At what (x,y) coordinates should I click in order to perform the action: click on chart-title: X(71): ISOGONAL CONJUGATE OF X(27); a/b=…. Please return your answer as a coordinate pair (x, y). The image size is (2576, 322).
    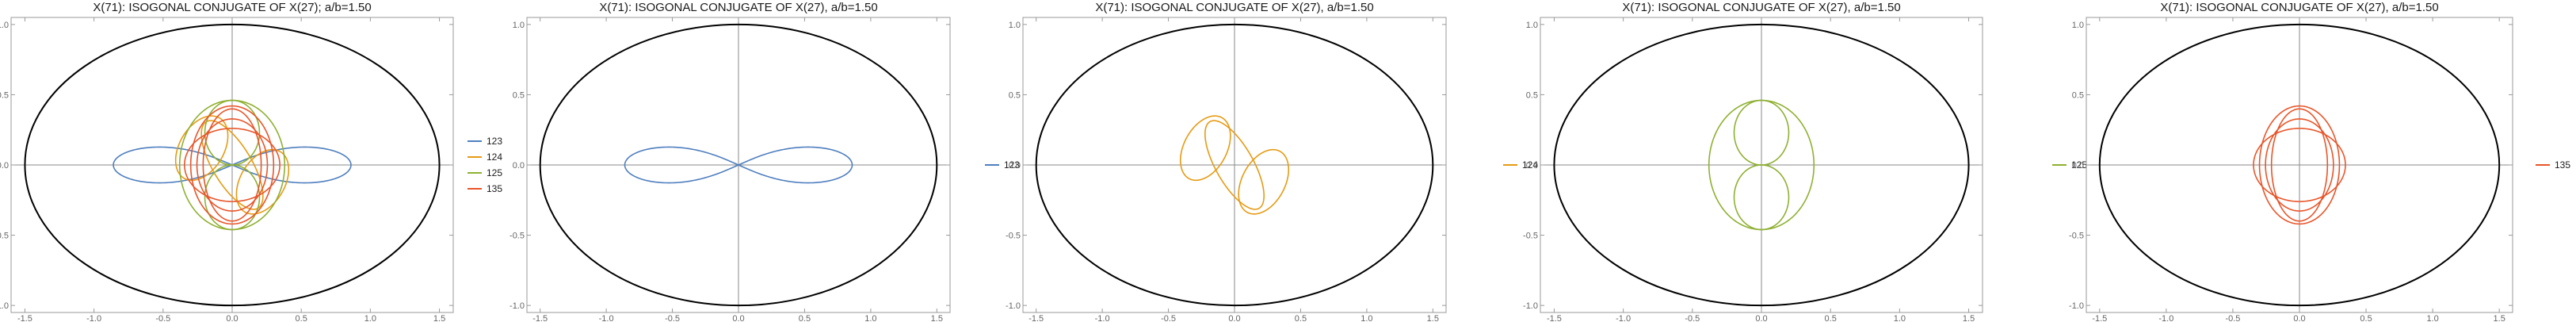
    Looking at the image, I should click on (232, 8).